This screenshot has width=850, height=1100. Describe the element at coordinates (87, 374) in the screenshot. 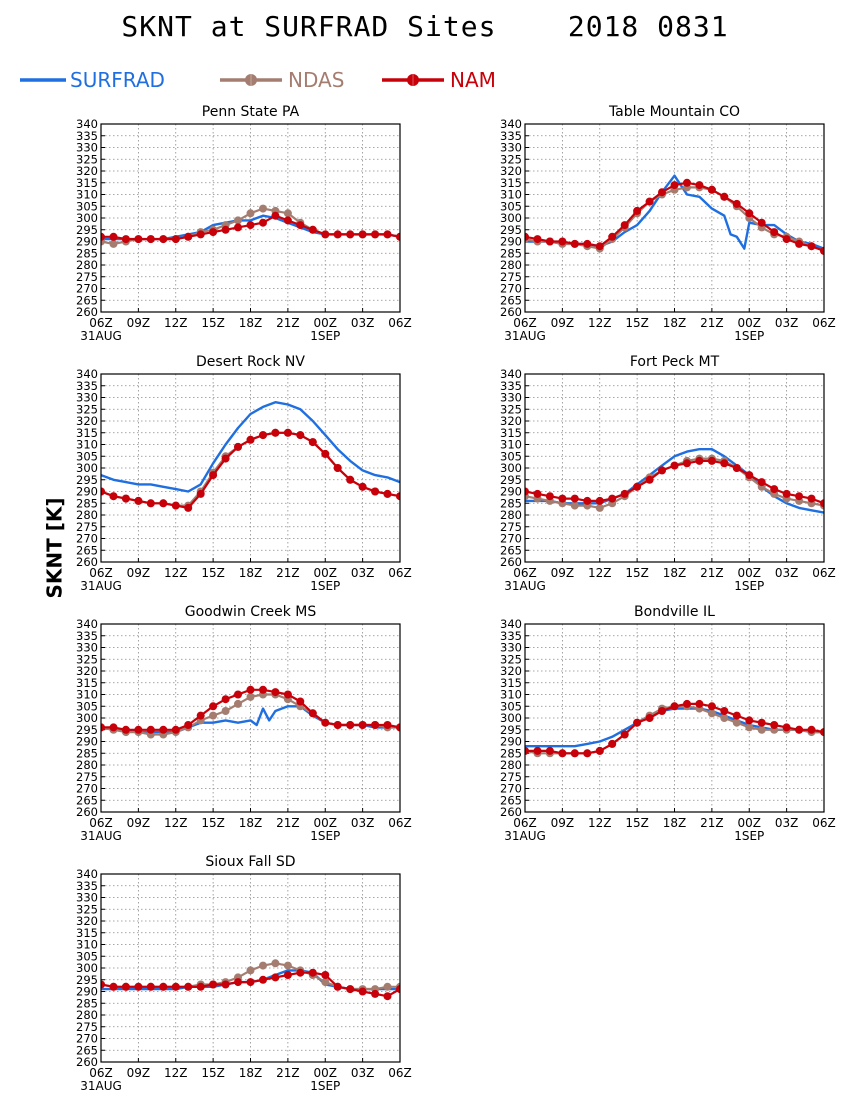

I see `y-tick-label: 340` at that location.